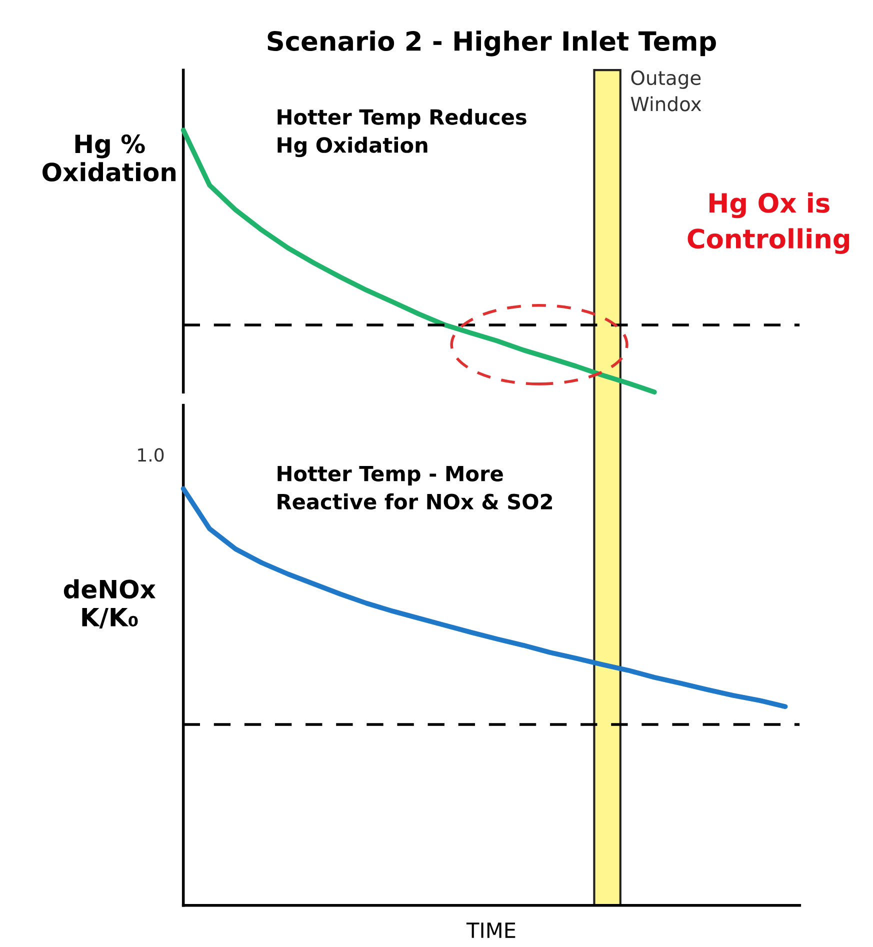  What do you see at coordinates (415, 488) in the screenshot?
I see `annotation: Hotter Temp - More Reactive for NOx & SO2` at bounding box center [415, 488].